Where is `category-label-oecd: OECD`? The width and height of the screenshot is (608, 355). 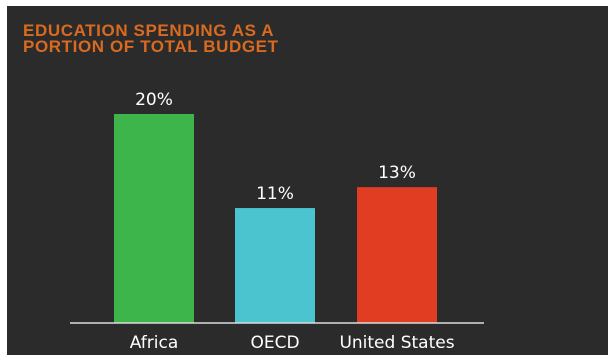
category-label-oecd: OECD is located at coordinates (274, 343).